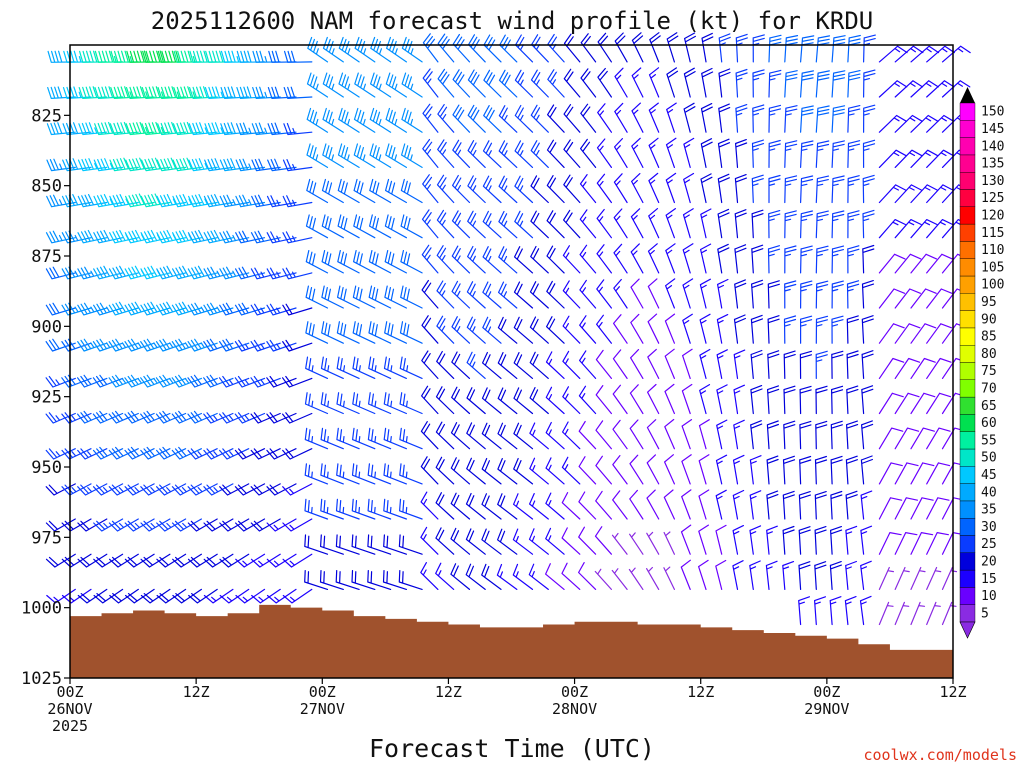  Describe the element at coordinates (940, 755) in the screenshot. I see `credit-link: coolwx.com/models` at that location.